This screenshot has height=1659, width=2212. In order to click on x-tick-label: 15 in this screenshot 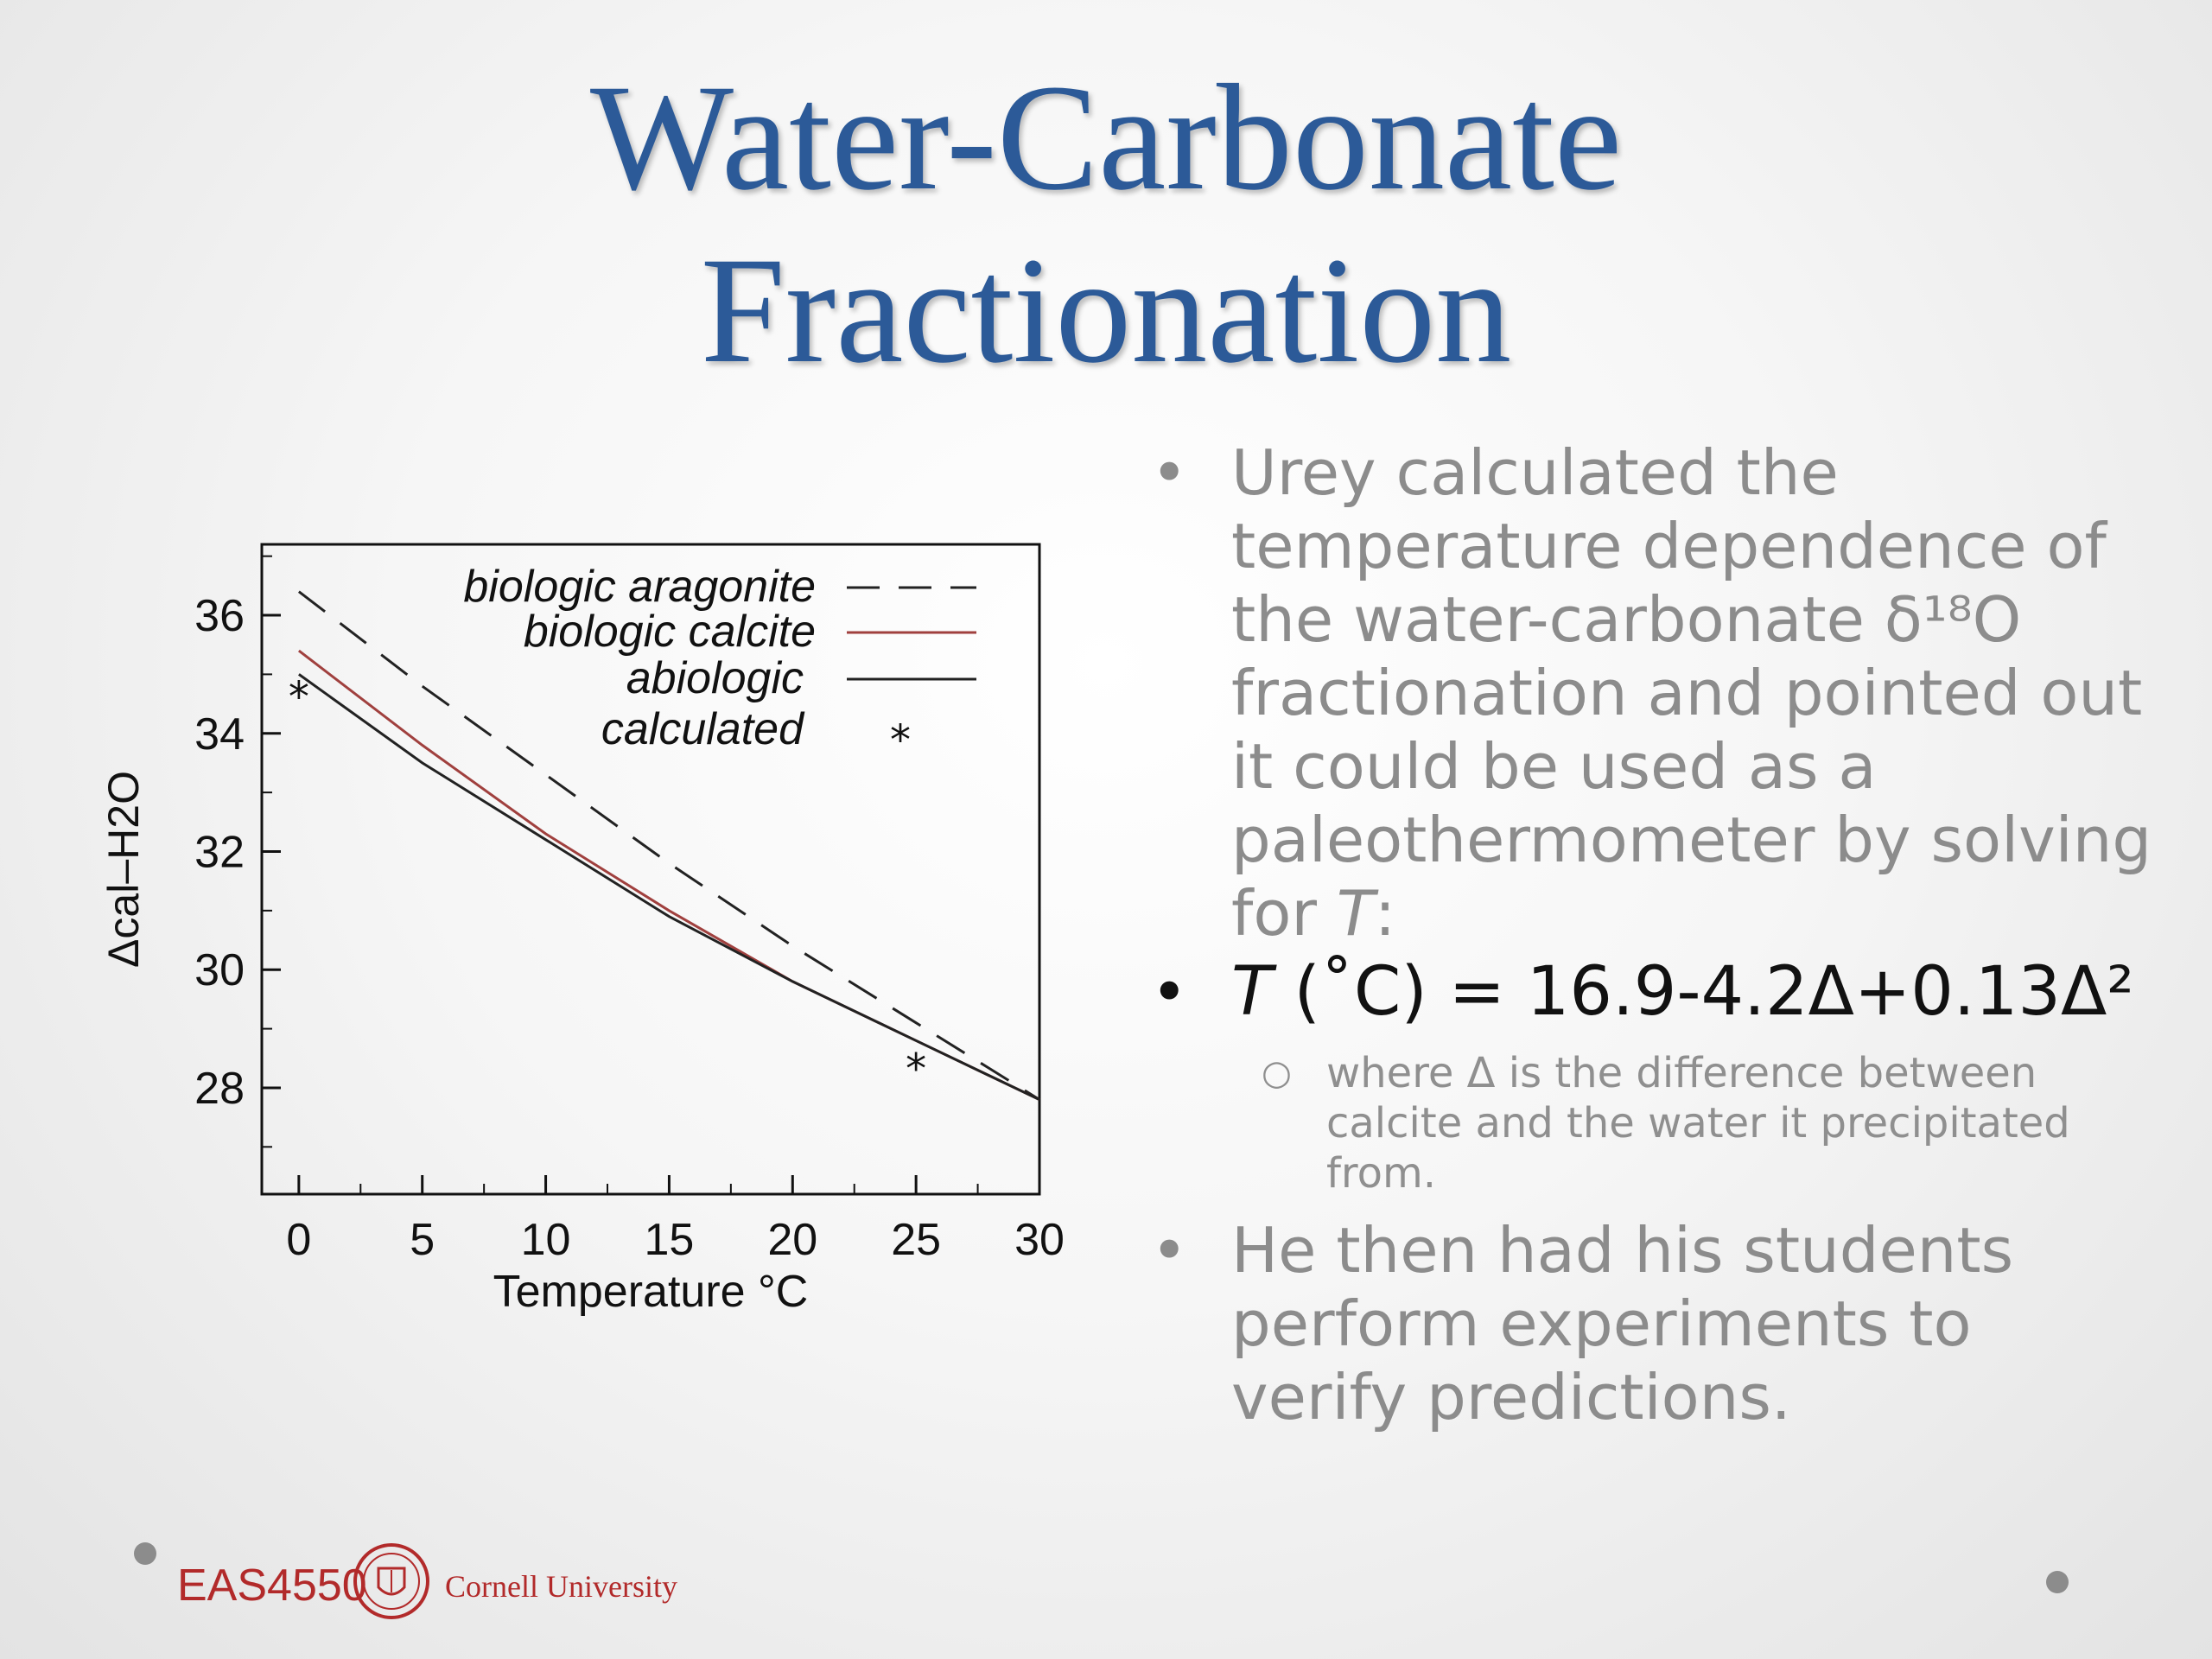, I will do `click(670, 1240)`.